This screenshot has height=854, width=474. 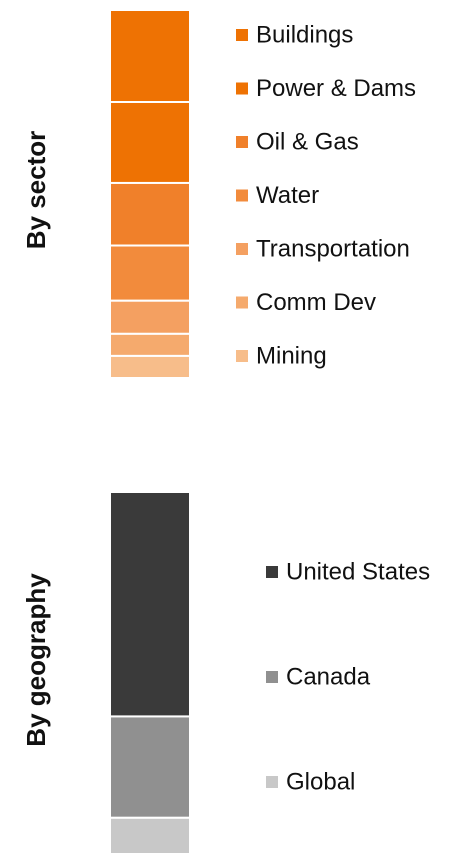 I want to click on legend-label: Buildings, so click(x=304, y=34).